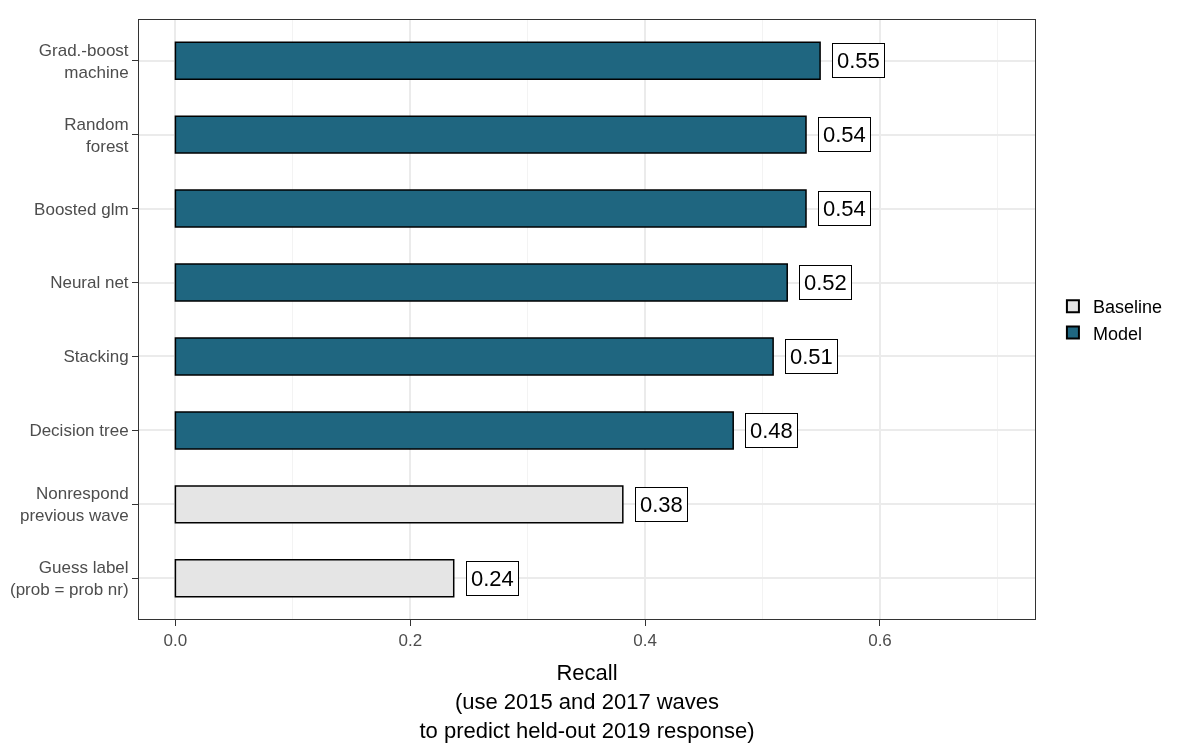 The width and height of the screenshot is (1178, 748). I want to click on y-tick-label: Neural net, so click(89, 283).